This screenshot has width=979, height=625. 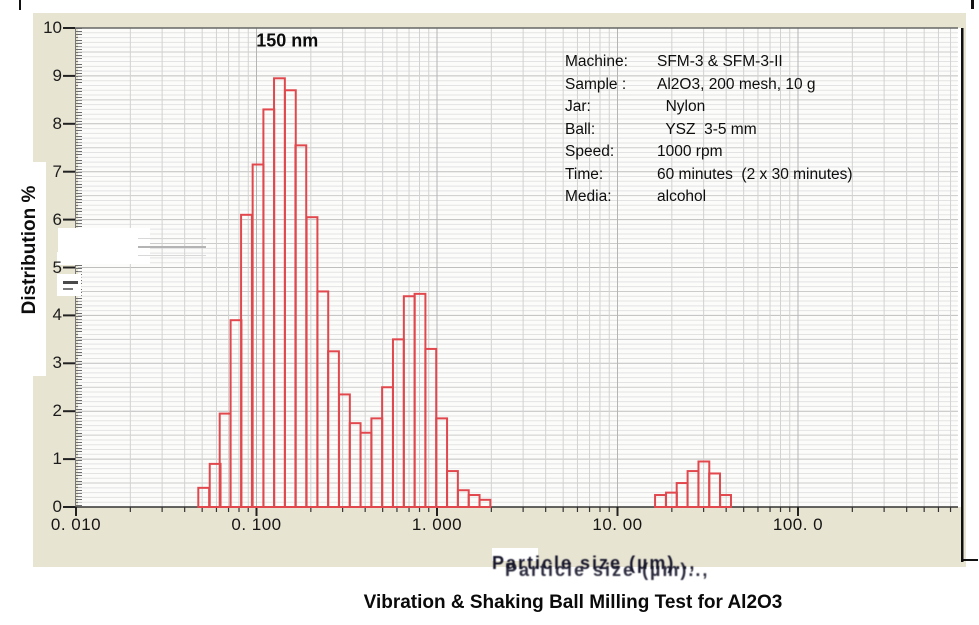 What do you see at coordinates (57, 219) in the screenshot?
I see `y-tick-label: 6` at bounding box center [57, 219].